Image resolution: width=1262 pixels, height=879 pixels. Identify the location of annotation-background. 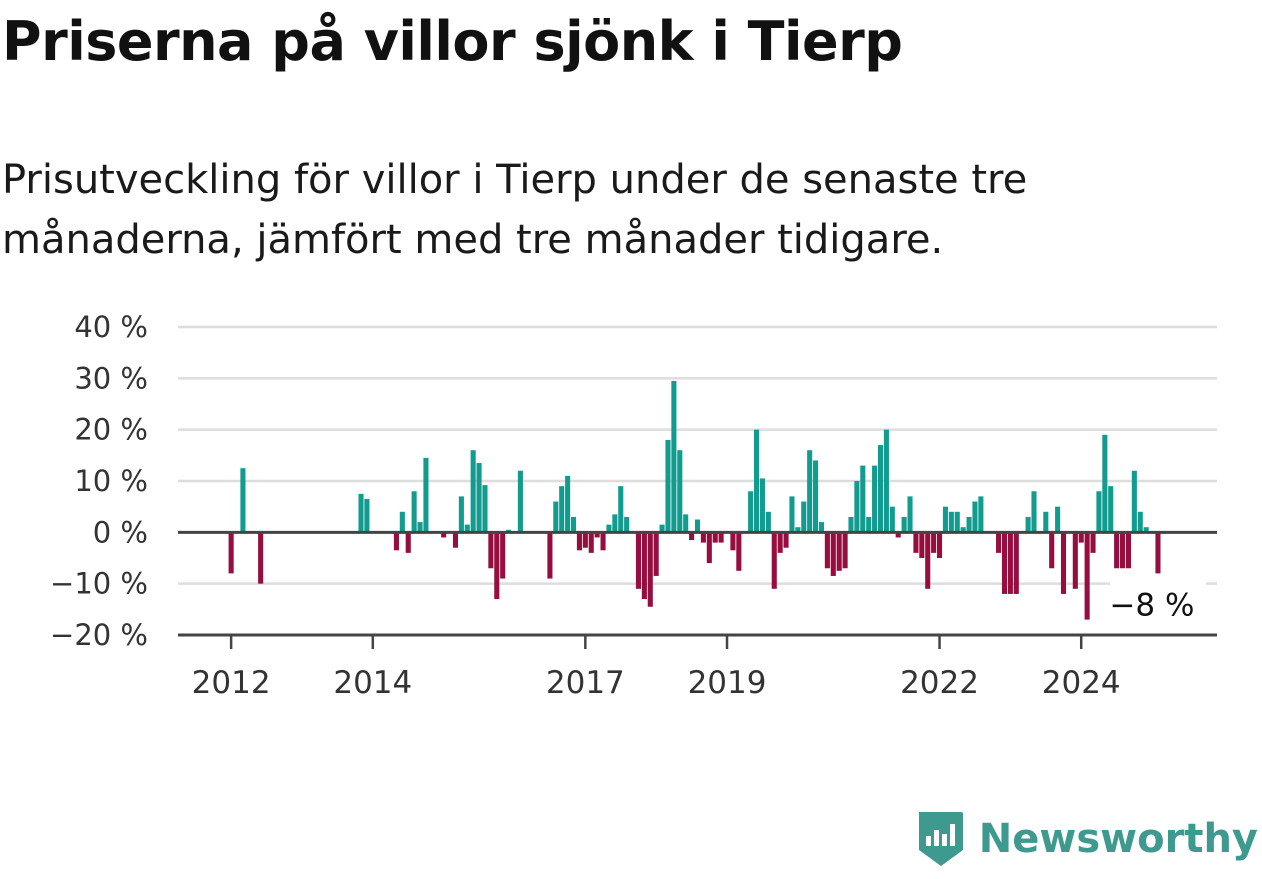
(1157, 603).